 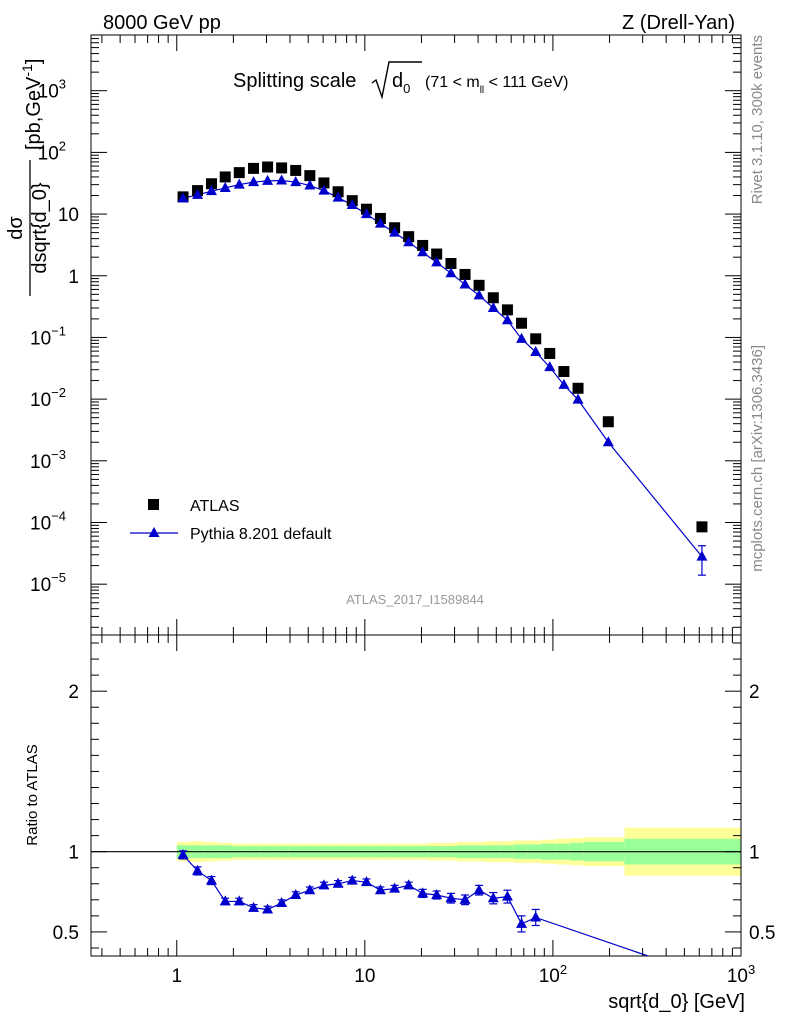 I want to click on ratio-y-tick-label-left: 0.5, so click(x=66, y=933).